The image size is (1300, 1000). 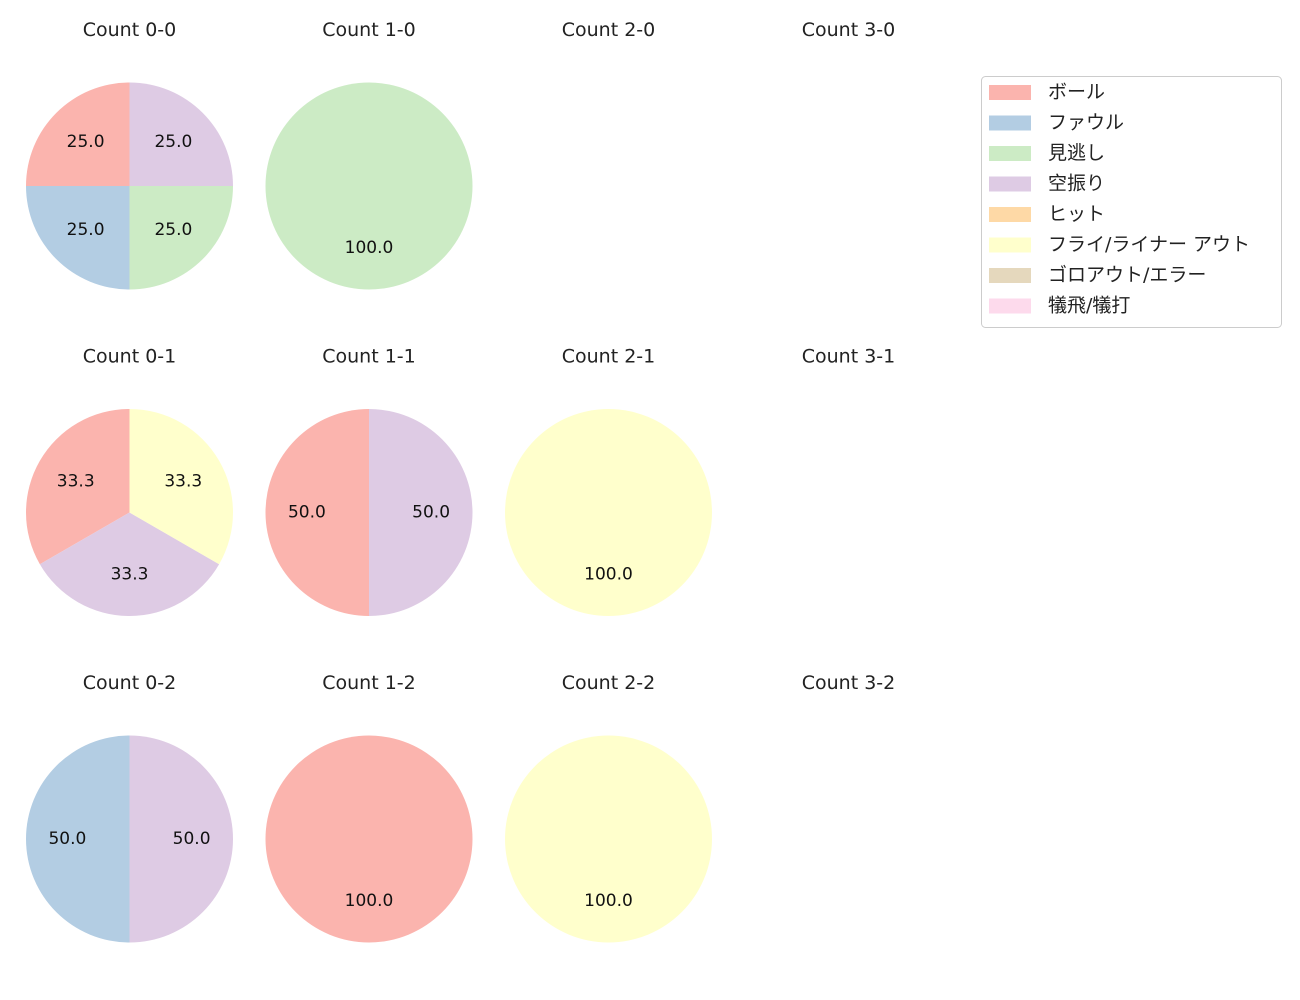 What do you see at coordinates (1076, 92) in the screenshot?
I see `legend-label-0: ボール` at bounding box center [1076, 92].